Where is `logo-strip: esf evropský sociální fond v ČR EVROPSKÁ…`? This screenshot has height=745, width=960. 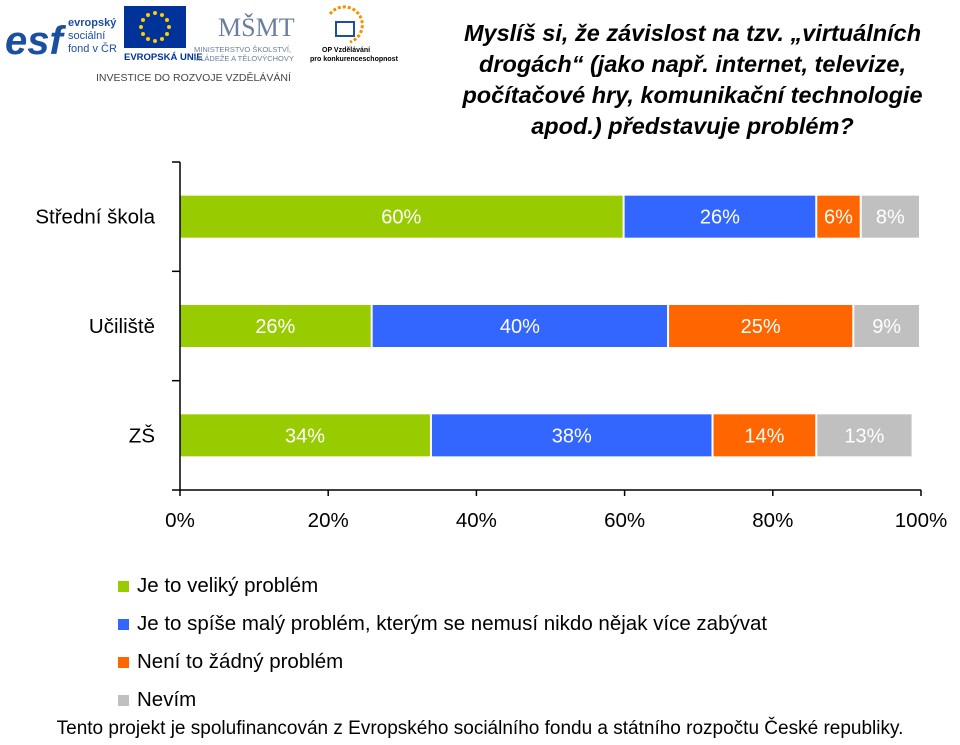
logo-strip: esf evropský sociální fond v ČR EVROPSKÁ… is located at coordinates (202, 44).